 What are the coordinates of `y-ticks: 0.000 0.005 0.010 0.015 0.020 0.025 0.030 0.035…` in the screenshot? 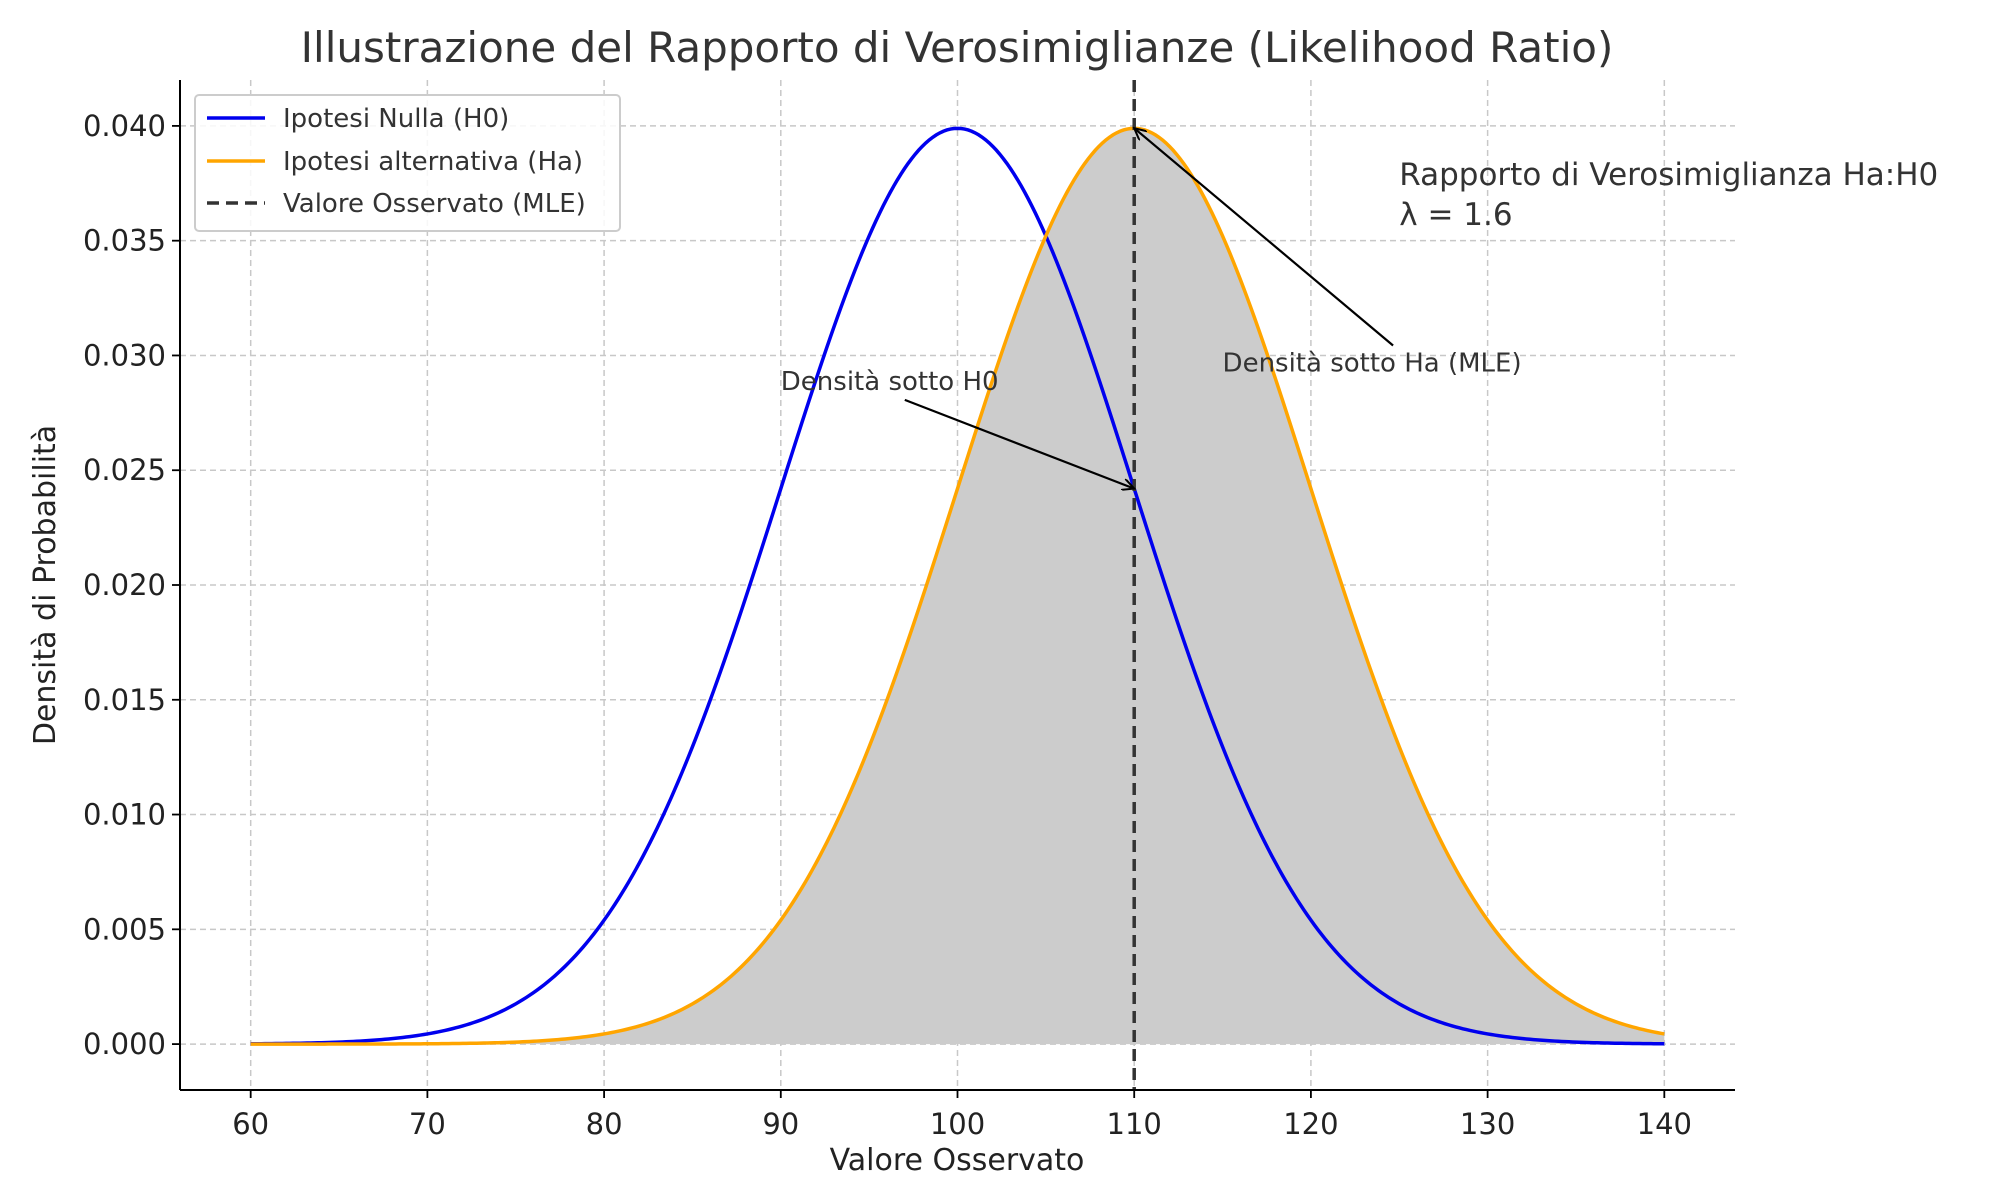 It's located at (131, 585).